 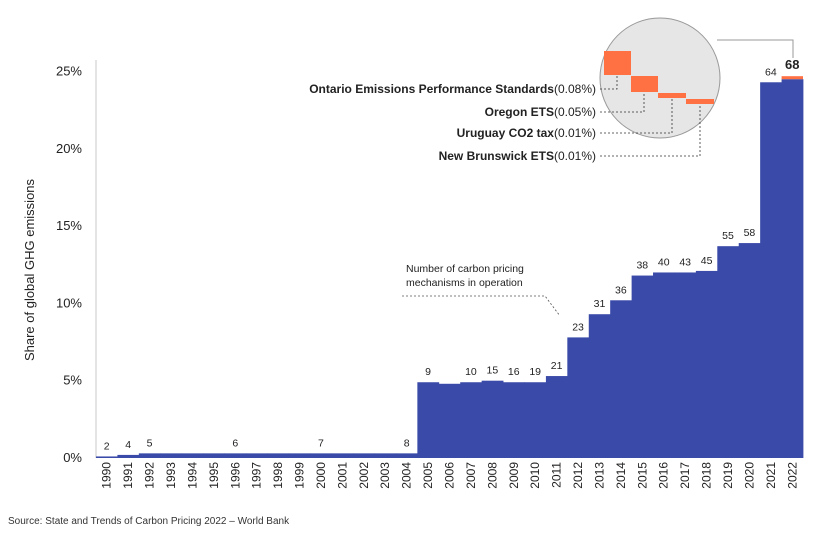 I want to click on x-tick-label: 1992, so click(x=150, y=475).